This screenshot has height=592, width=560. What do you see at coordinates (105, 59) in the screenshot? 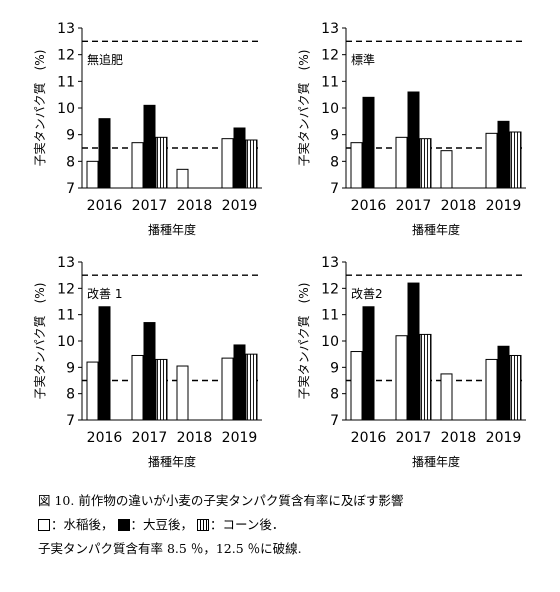
I see `panel-label: 無追肥` at bounding box center [105, 59].